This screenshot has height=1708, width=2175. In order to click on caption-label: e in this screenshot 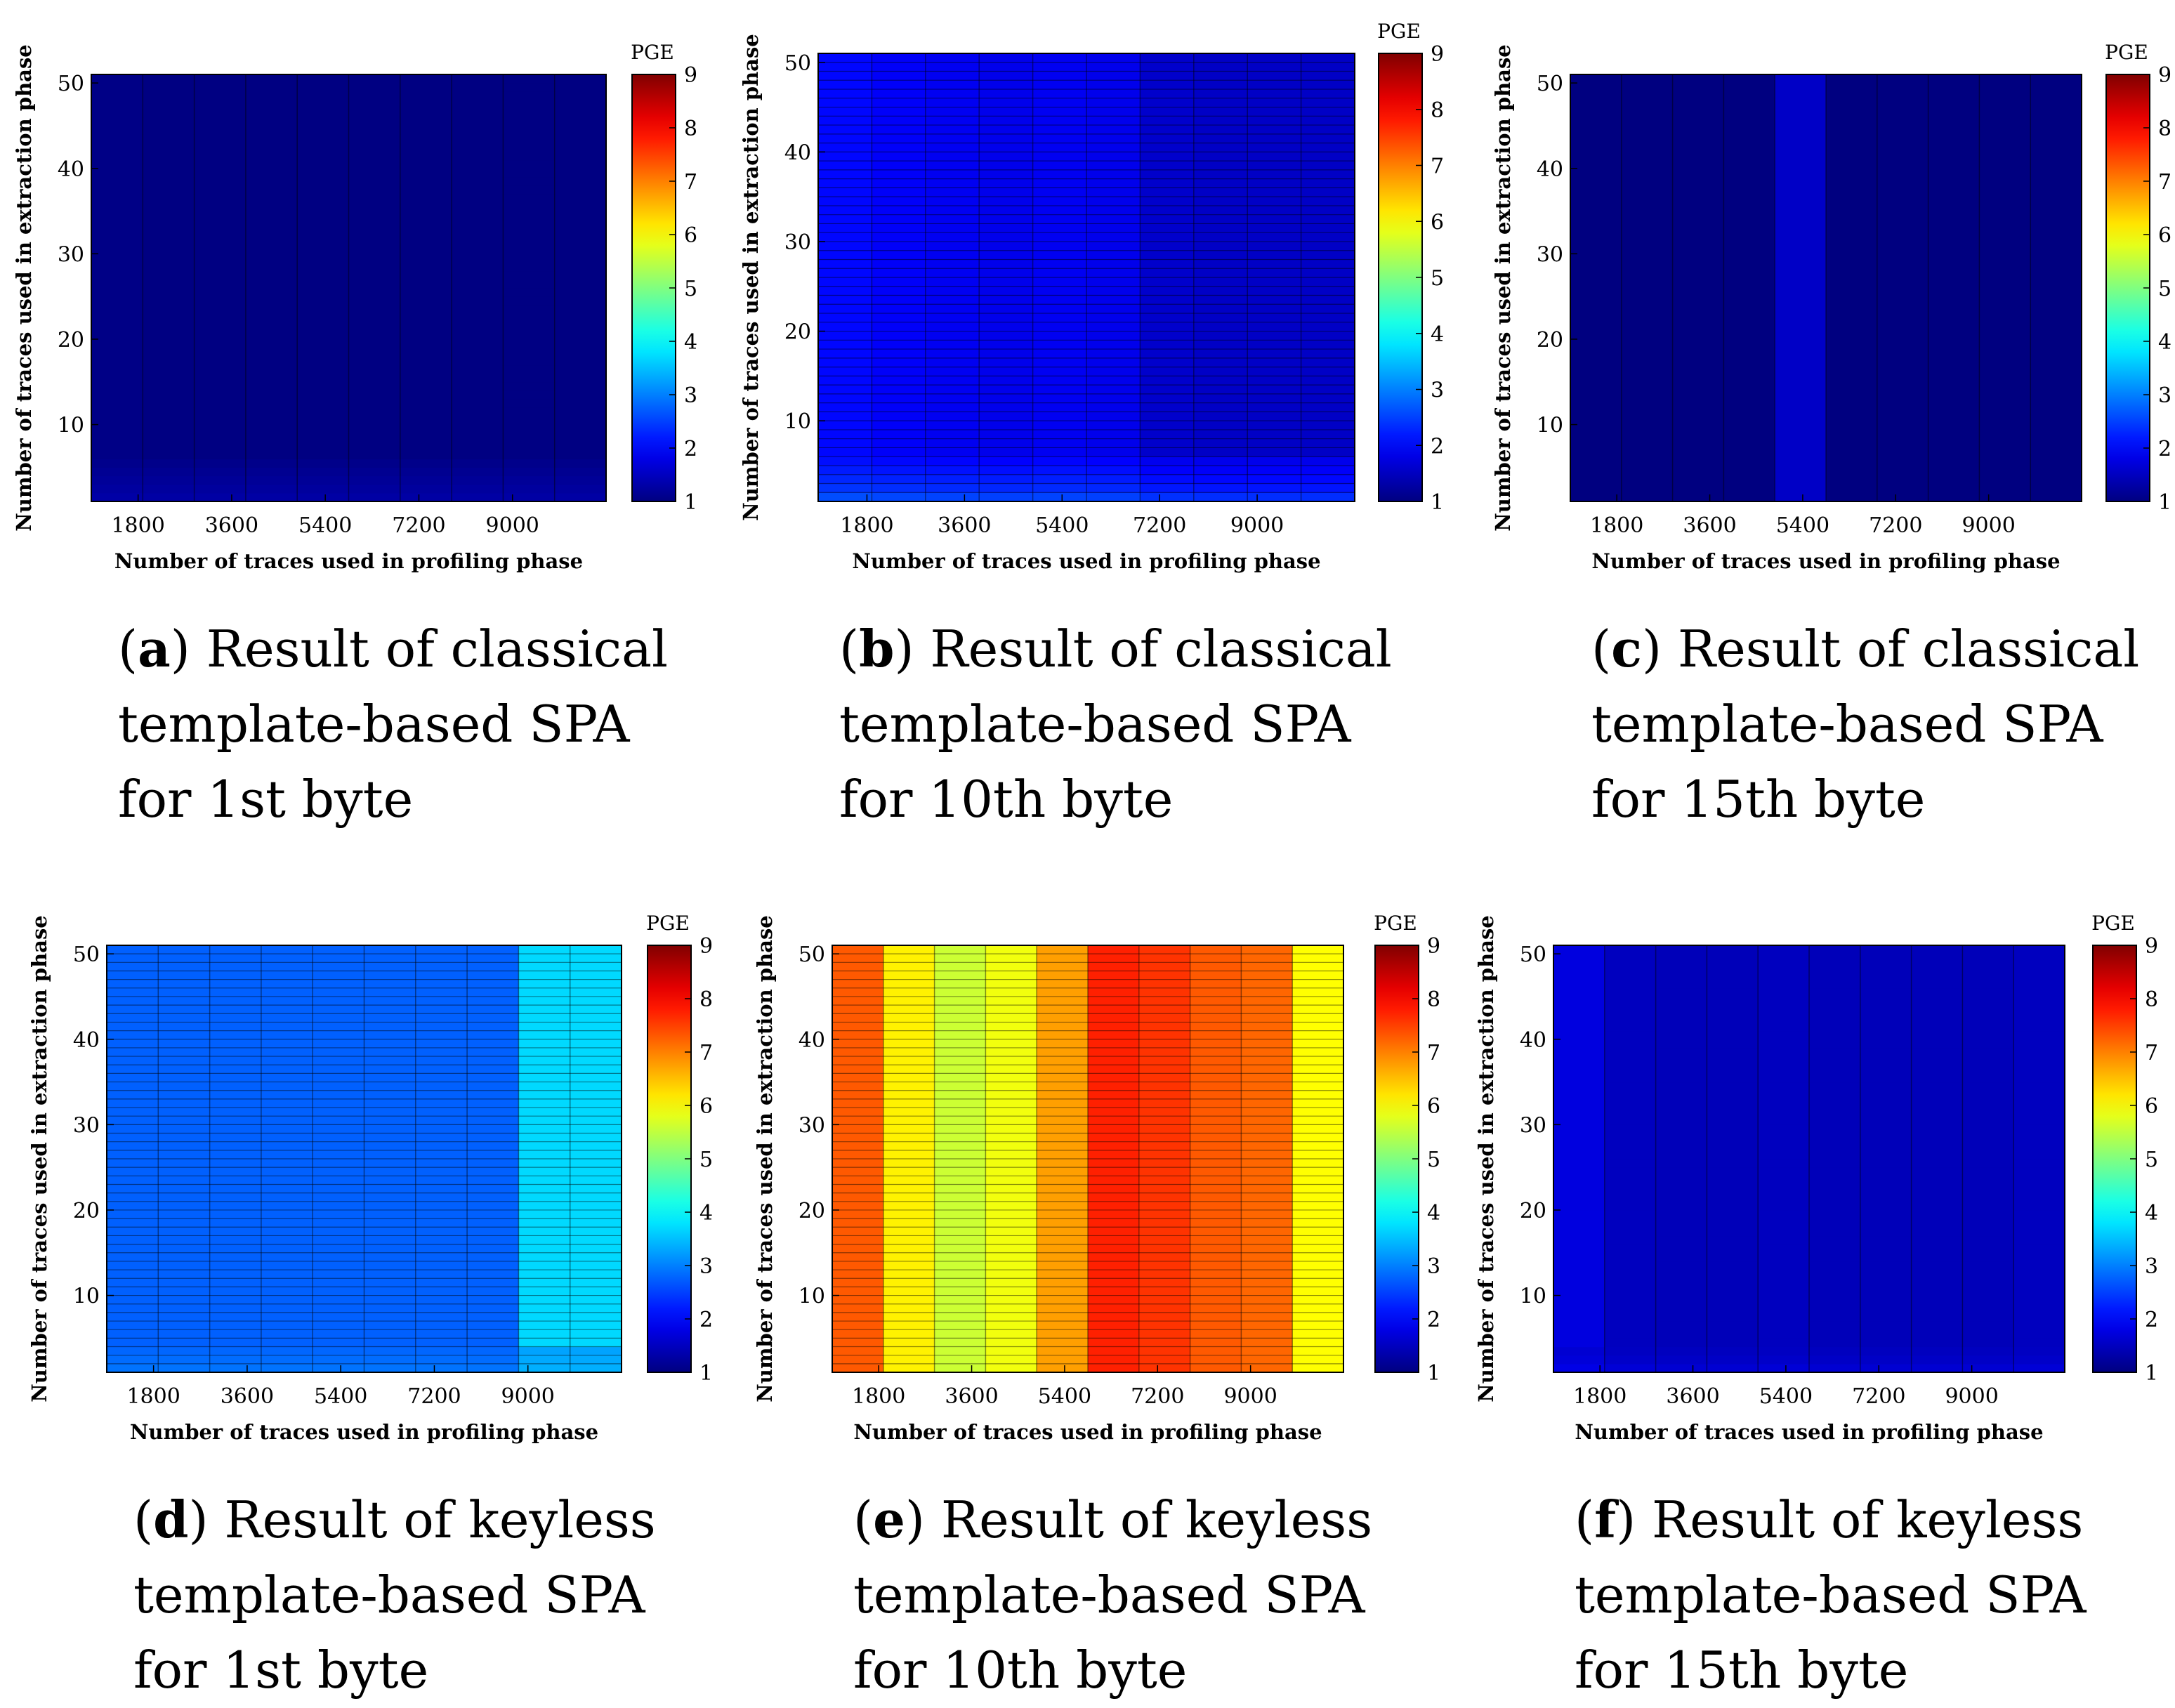, I will do `click(889, 1519)`.